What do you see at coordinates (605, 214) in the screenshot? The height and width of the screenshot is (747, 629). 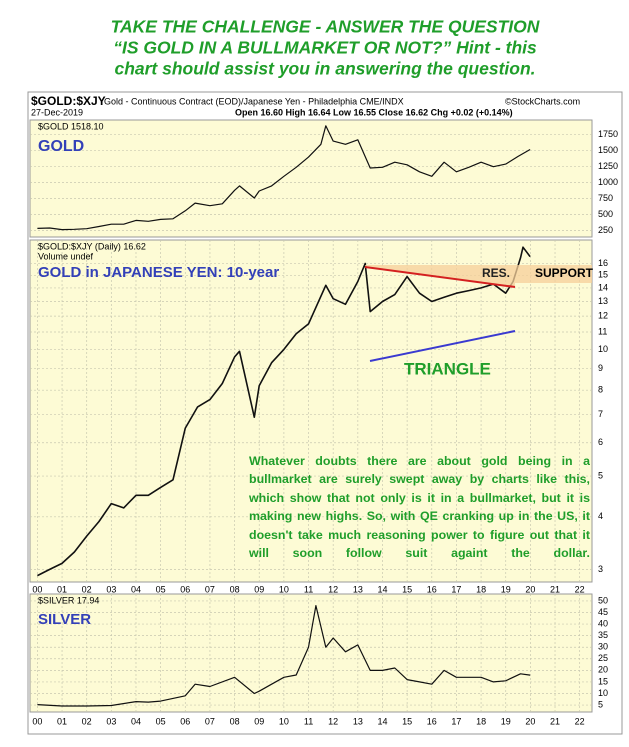 I see `y-tick-label: 500` at bounding box center [605, 214].